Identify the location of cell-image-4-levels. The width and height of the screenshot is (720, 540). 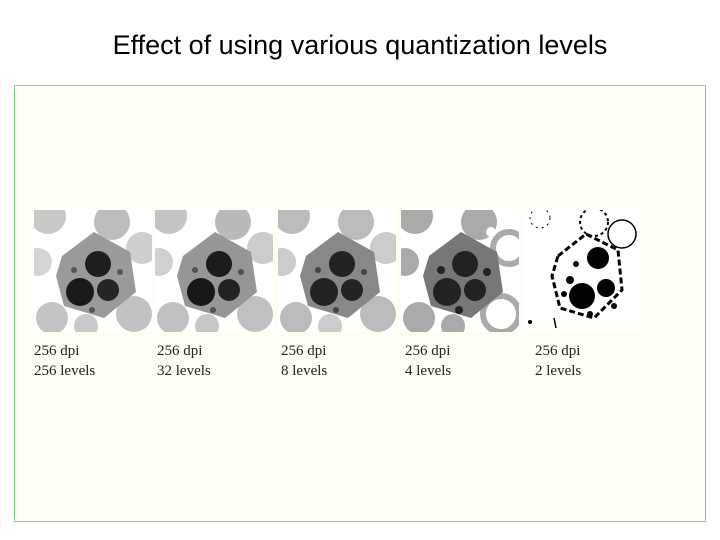
(460, 271).